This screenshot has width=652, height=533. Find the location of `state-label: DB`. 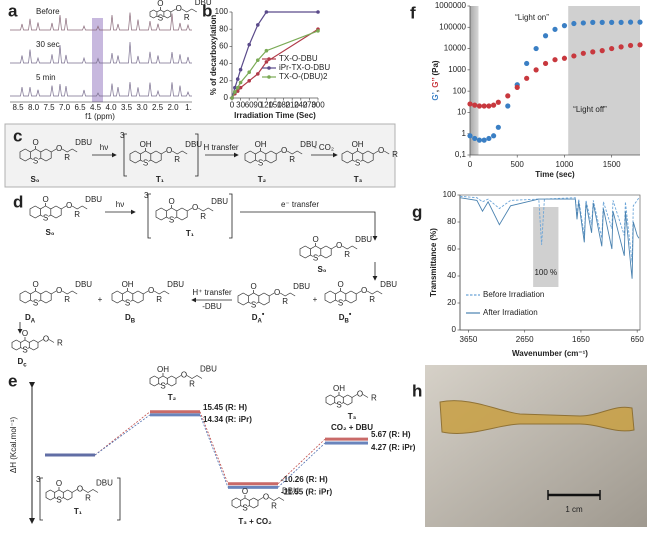

state-label: DB is located at coordinates (130, 318).